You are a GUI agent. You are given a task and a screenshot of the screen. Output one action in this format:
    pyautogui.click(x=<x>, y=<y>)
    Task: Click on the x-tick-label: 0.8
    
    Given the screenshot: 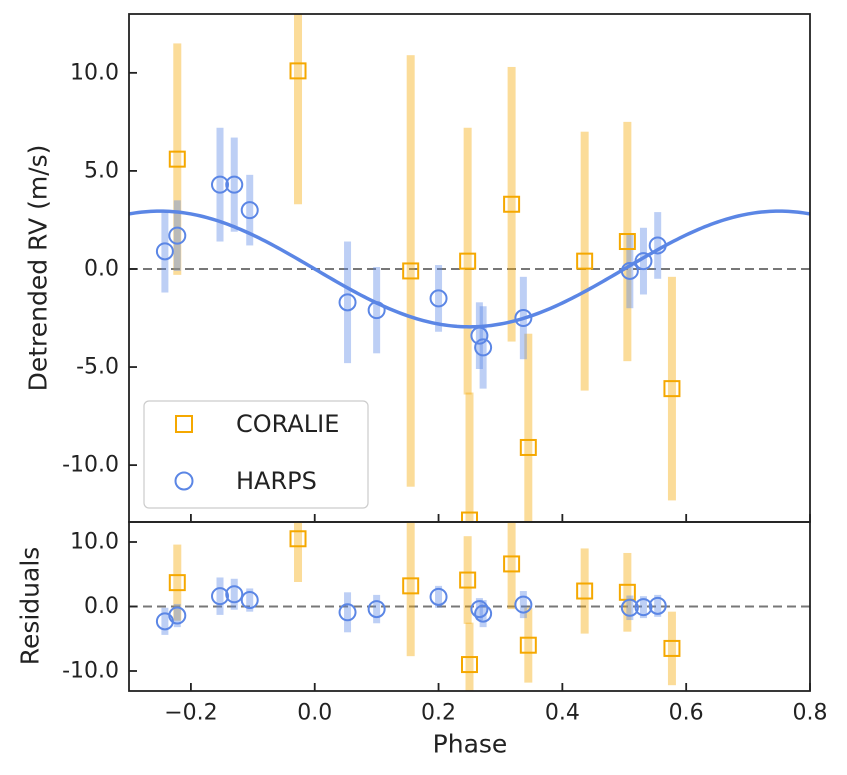 What is the action you would take?
    pyautogui.click(x=810, y=713)
    